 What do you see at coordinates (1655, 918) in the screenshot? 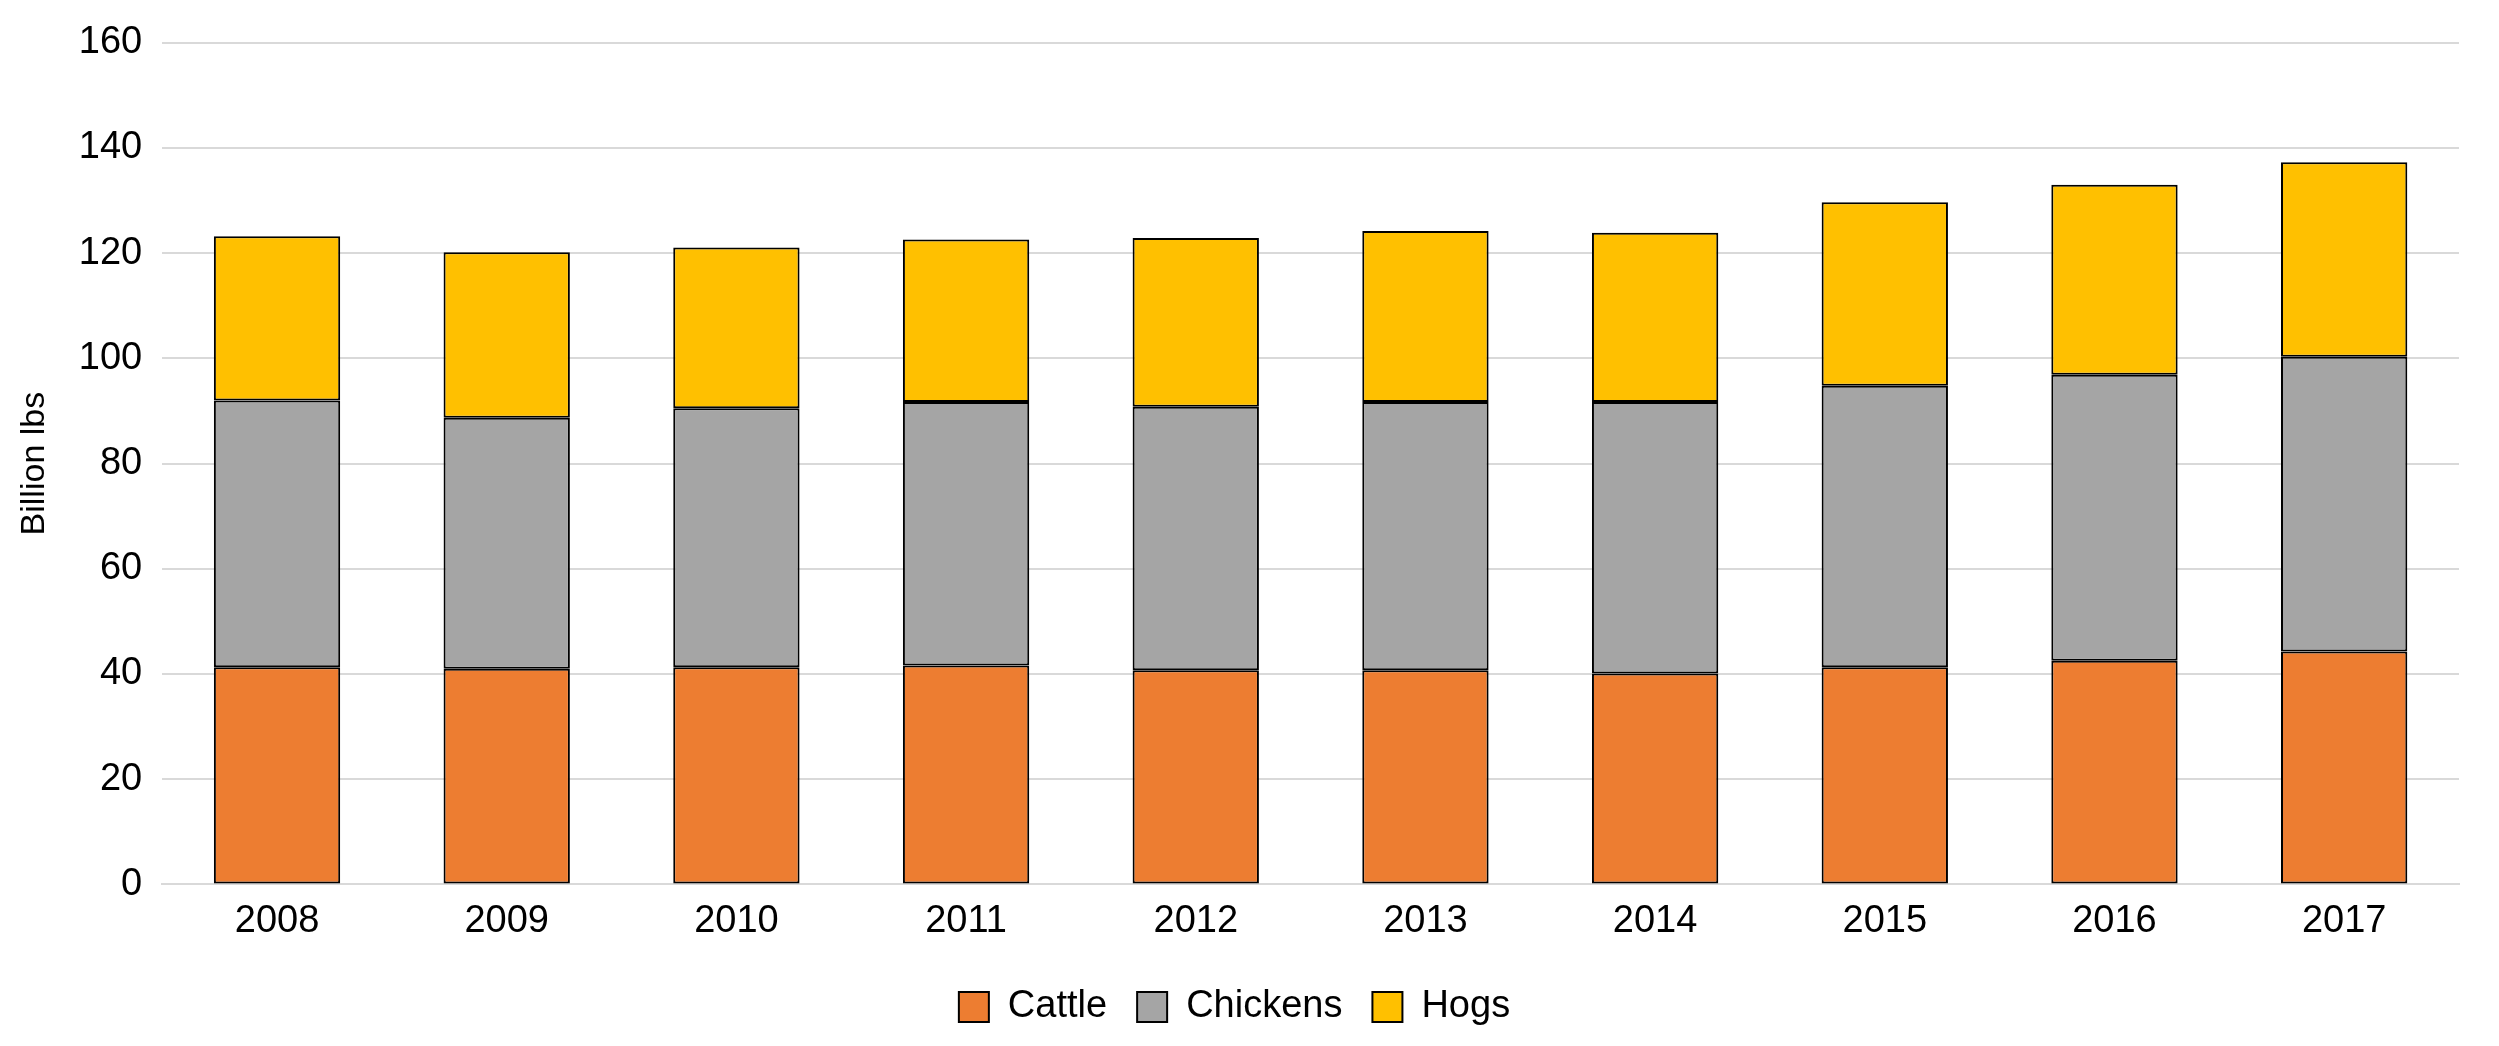
I see `x-tick-label: 2014` at bounding box center [1655, 918].